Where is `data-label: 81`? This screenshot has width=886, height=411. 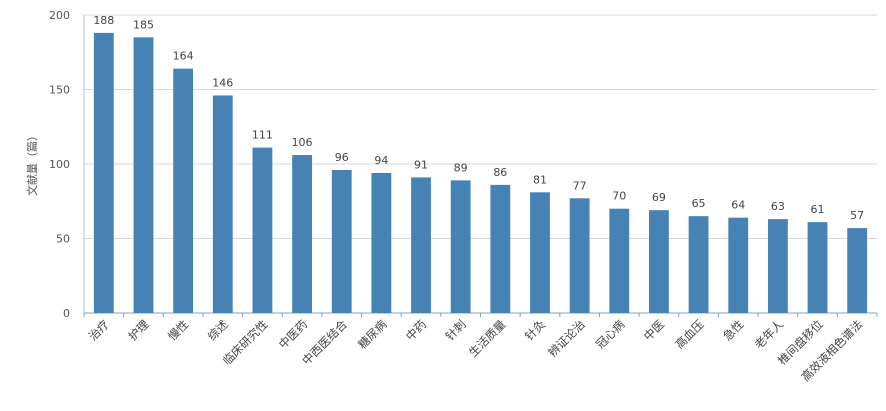
data-label: 81 is located at coordinates (540, 179).